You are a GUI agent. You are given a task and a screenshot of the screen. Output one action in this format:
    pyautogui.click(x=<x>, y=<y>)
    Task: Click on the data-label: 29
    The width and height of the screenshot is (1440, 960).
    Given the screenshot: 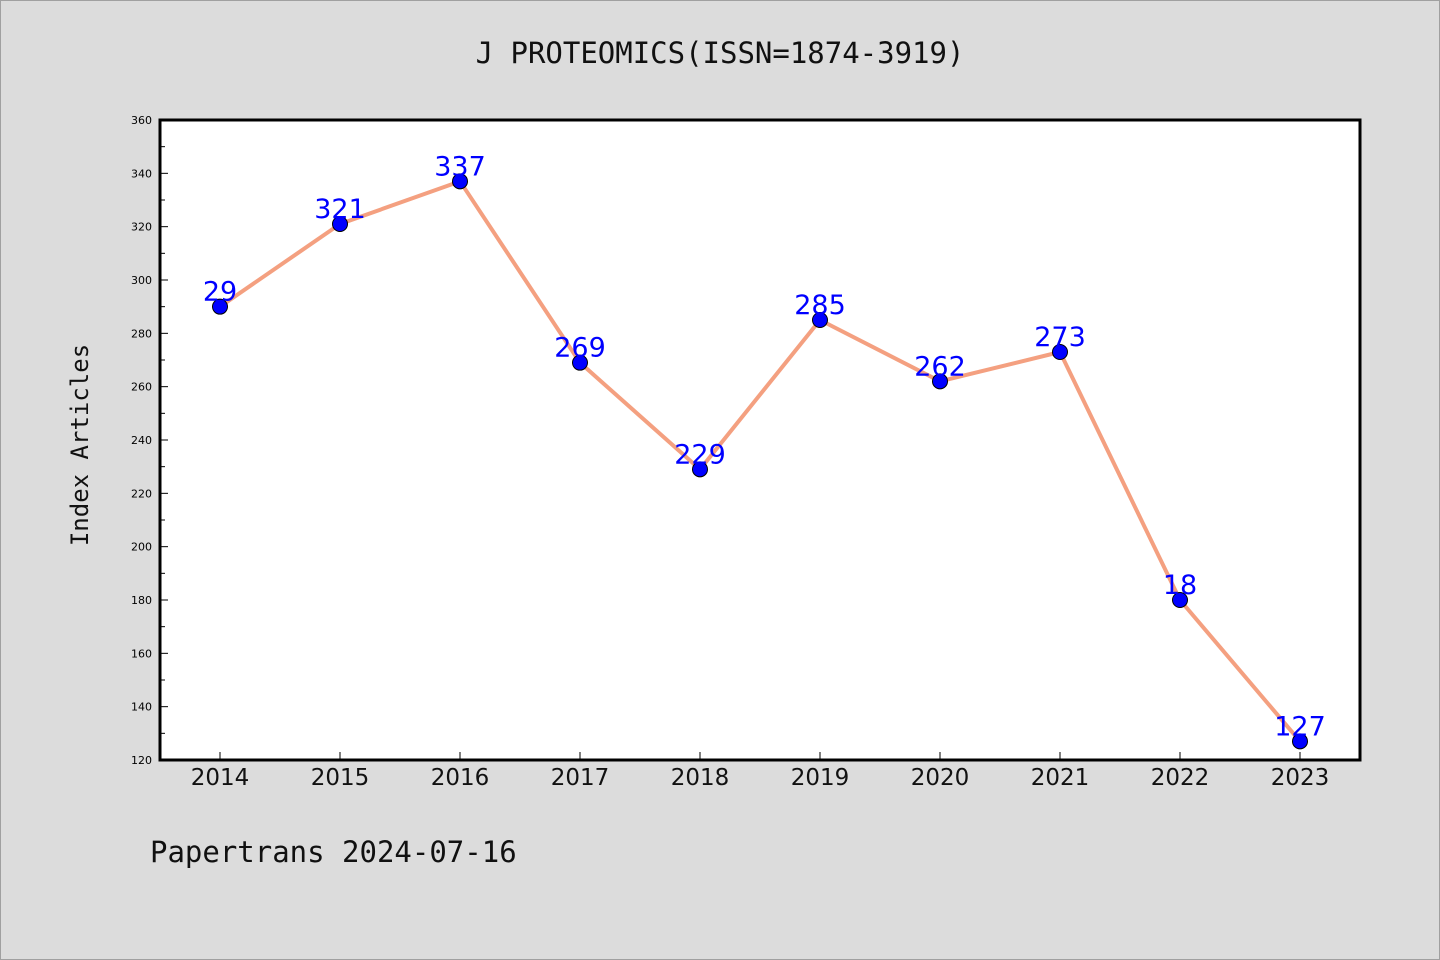 What is the action you would take?
    pyautogui.click(x=220, y=292)
    